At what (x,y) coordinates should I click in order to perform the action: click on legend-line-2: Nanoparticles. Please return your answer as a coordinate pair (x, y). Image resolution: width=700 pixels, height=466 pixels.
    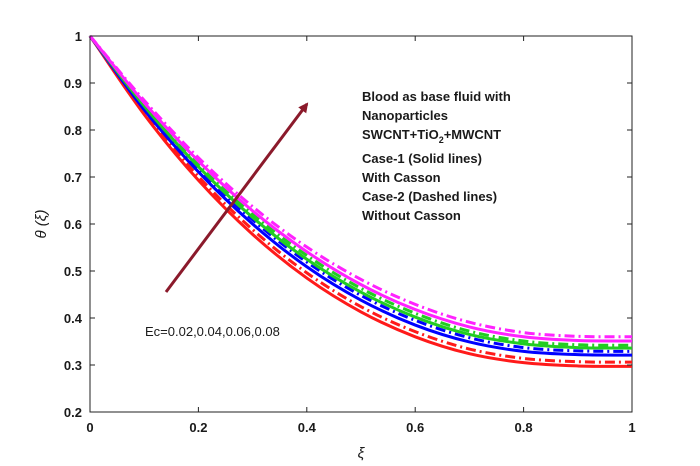
    Looking at the image, I should click on (405, 115).